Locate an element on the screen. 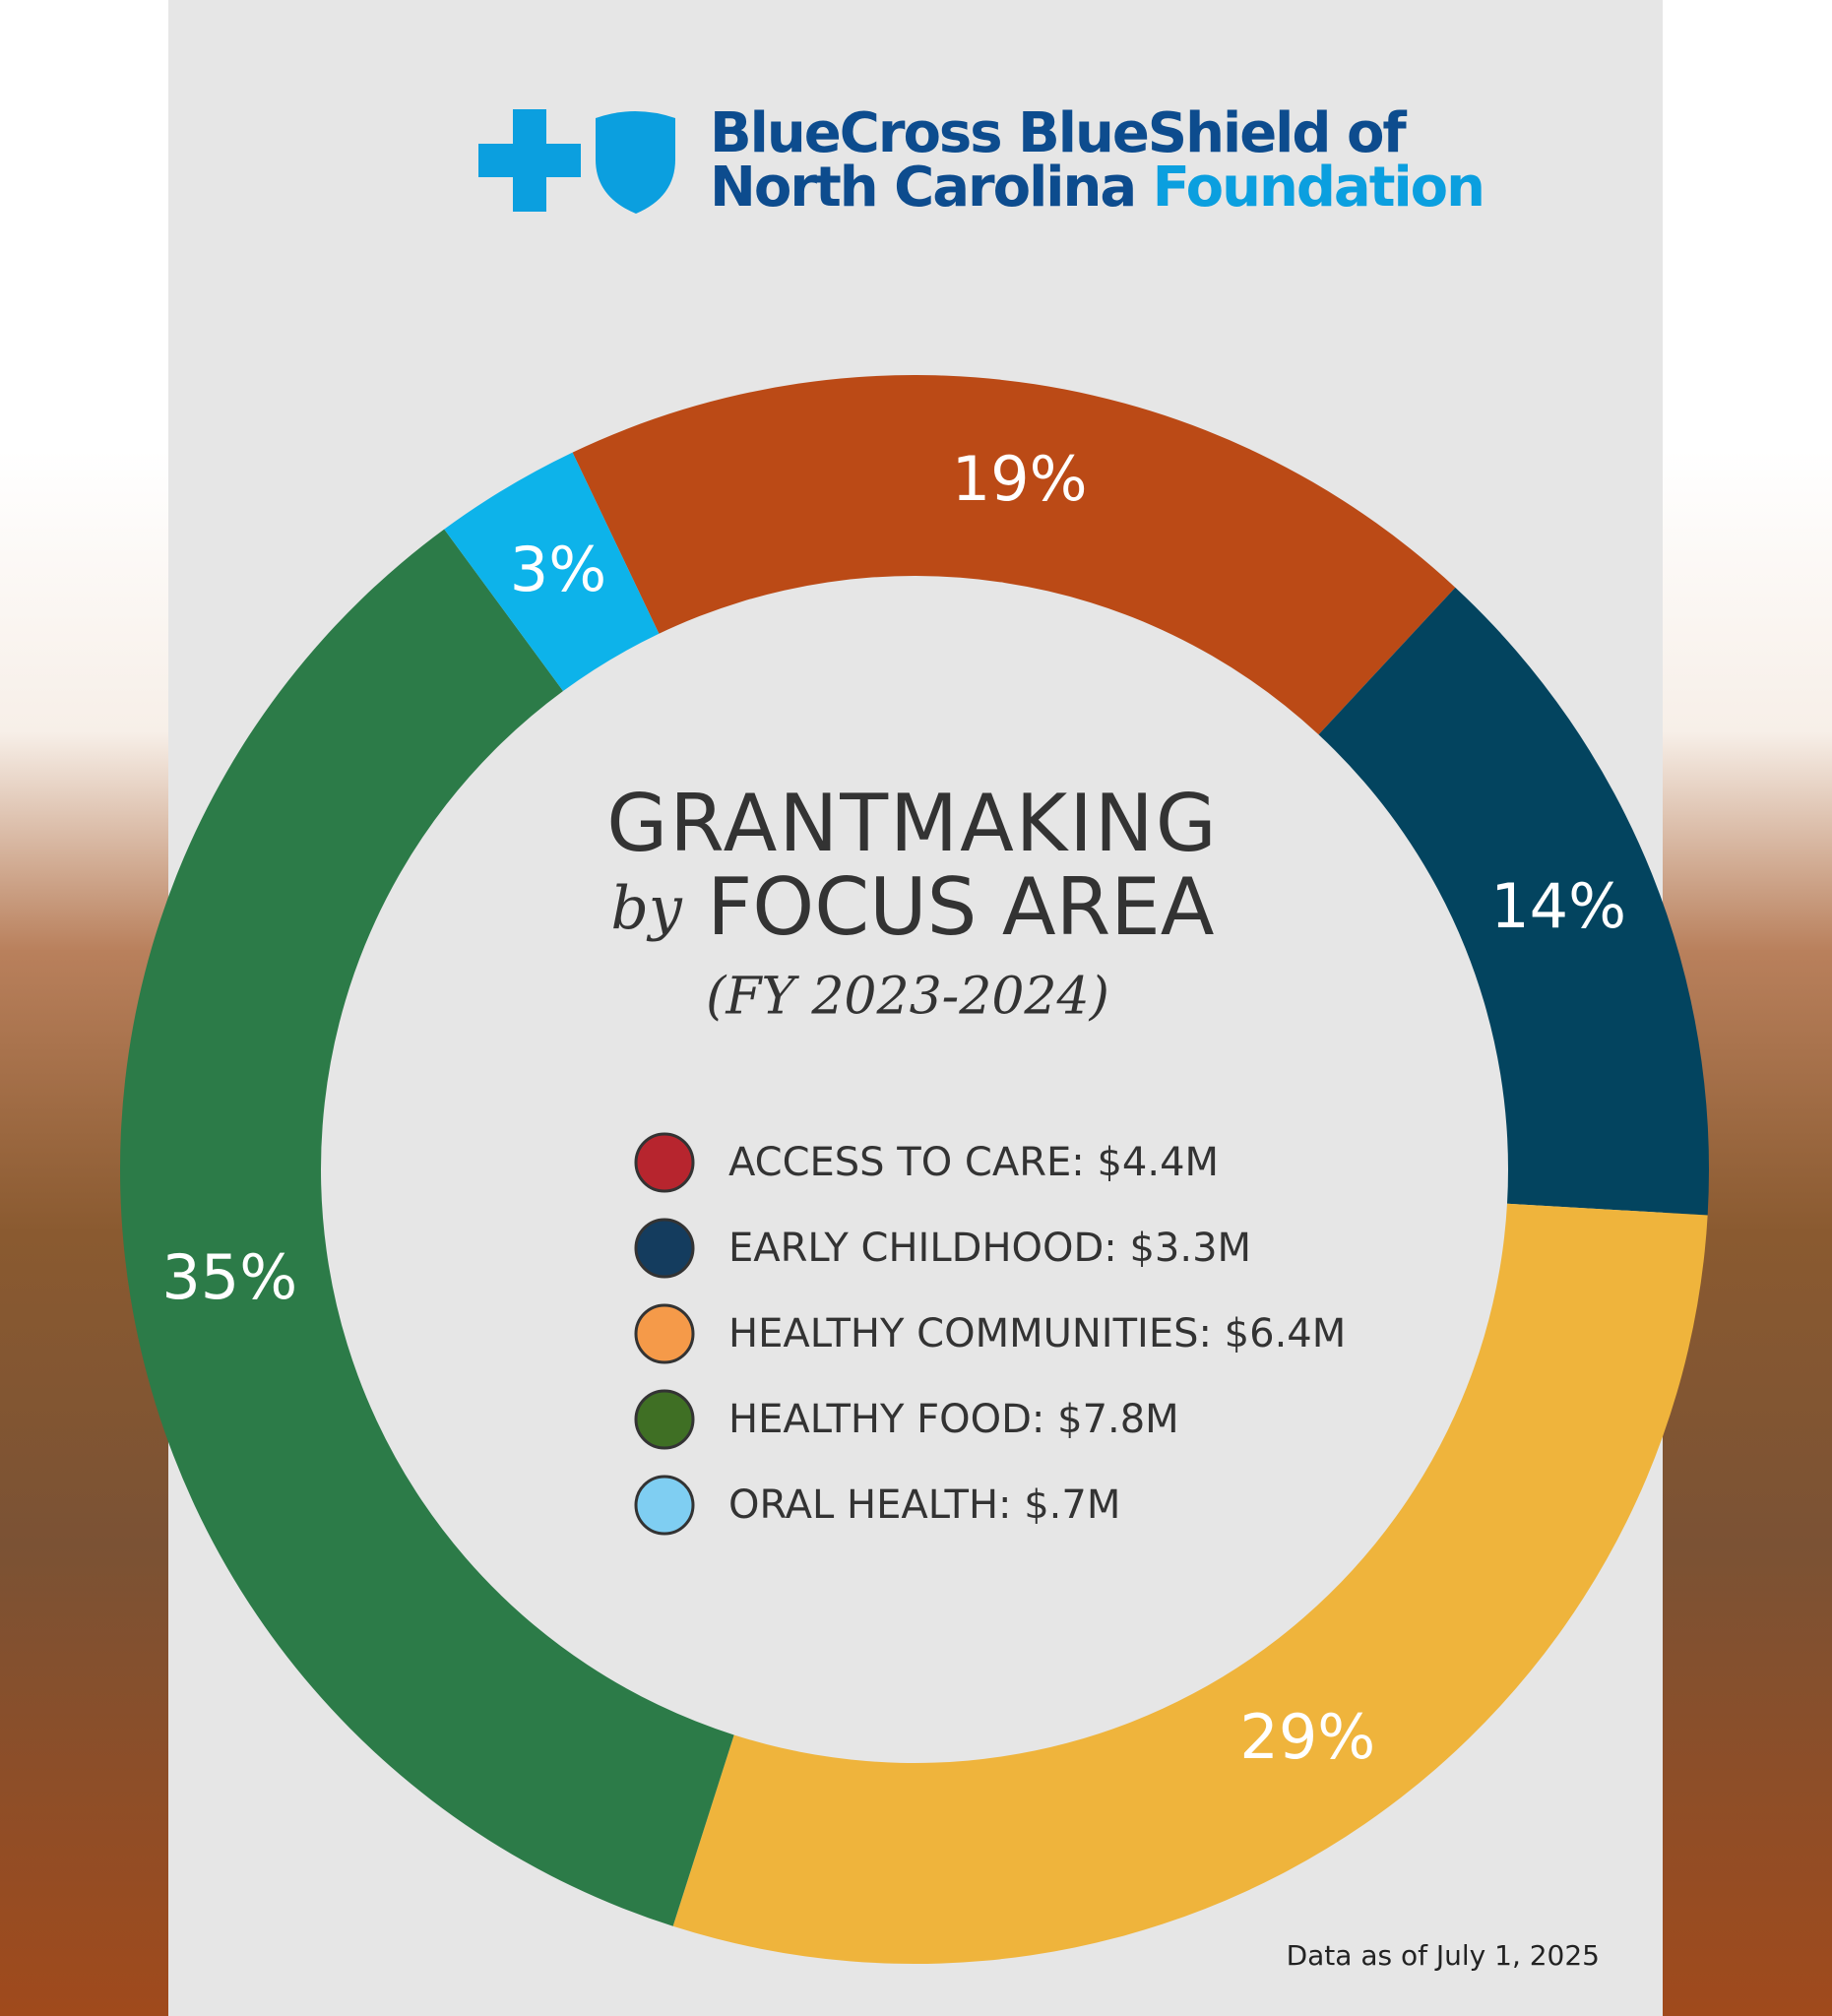  legend-label: HEALTHY FOOD: $7.8M is located at coordinates (954, 1419).